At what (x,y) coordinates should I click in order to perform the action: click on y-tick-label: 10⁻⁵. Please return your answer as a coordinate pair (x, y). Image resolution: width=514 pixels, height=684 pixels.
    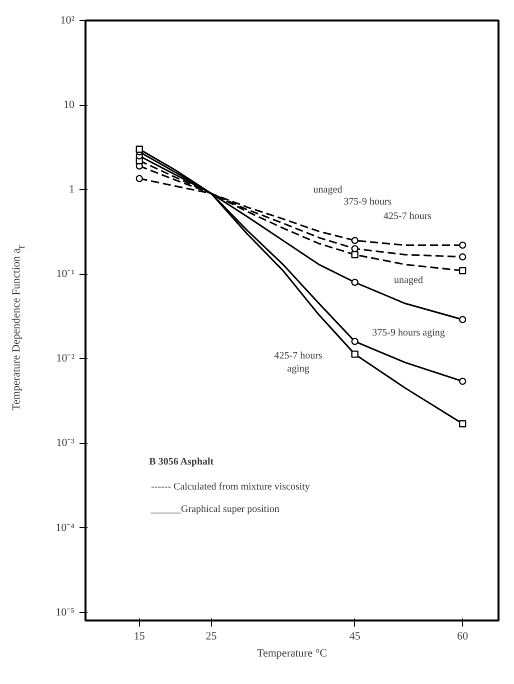
    Looking at the image, I should click on (65, 612).